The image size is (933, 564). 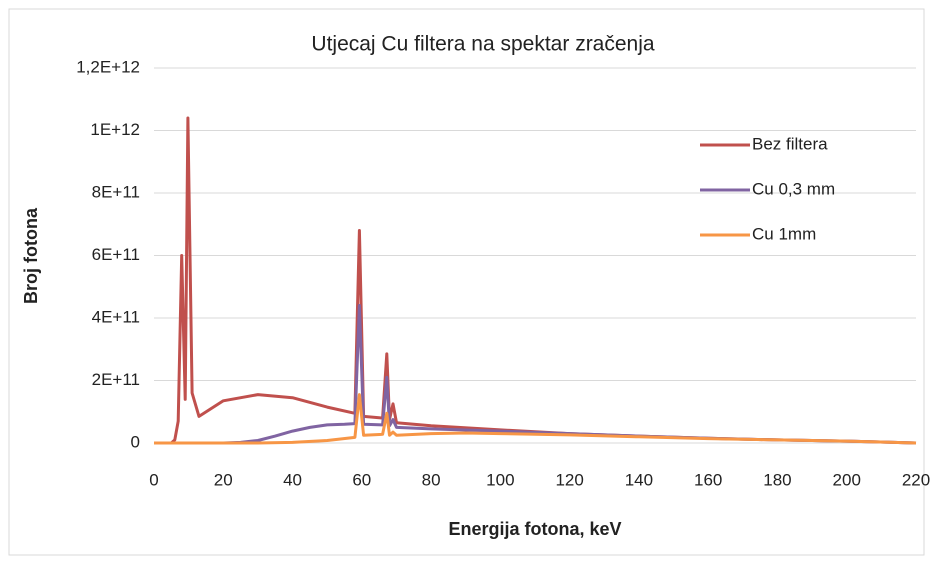 What do you see at coordinates (116, 379) in the screenshot?
I see `y-tick-label: 2E+11` at bounding box center [116, 379].